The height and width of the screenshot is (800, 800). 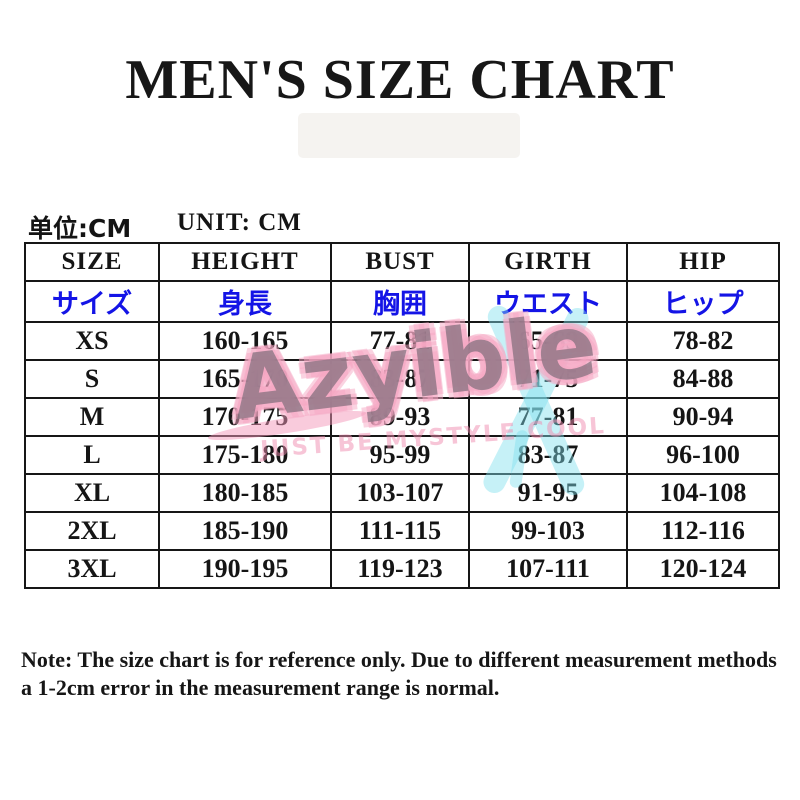 What do you see at coordinates (245, 493) in the screenshot?
I see `measurement-cell: 180-185` at bounding box center [245, 493].